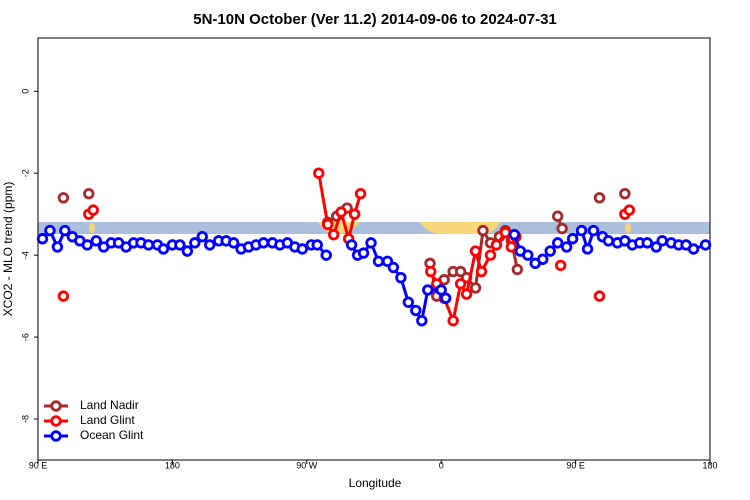  I want to click on surface-band, so click(374, 228).